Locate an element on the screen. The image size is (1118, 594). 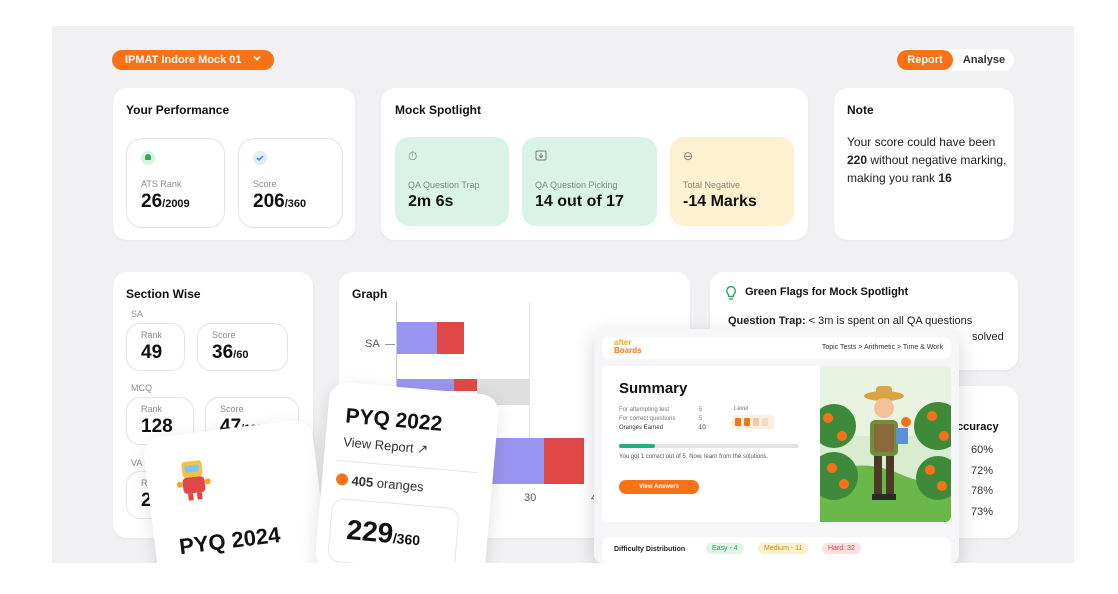
spotlight-item-picking: QA Question Picking 14 out of 17 is located at coordinates (589, 181).